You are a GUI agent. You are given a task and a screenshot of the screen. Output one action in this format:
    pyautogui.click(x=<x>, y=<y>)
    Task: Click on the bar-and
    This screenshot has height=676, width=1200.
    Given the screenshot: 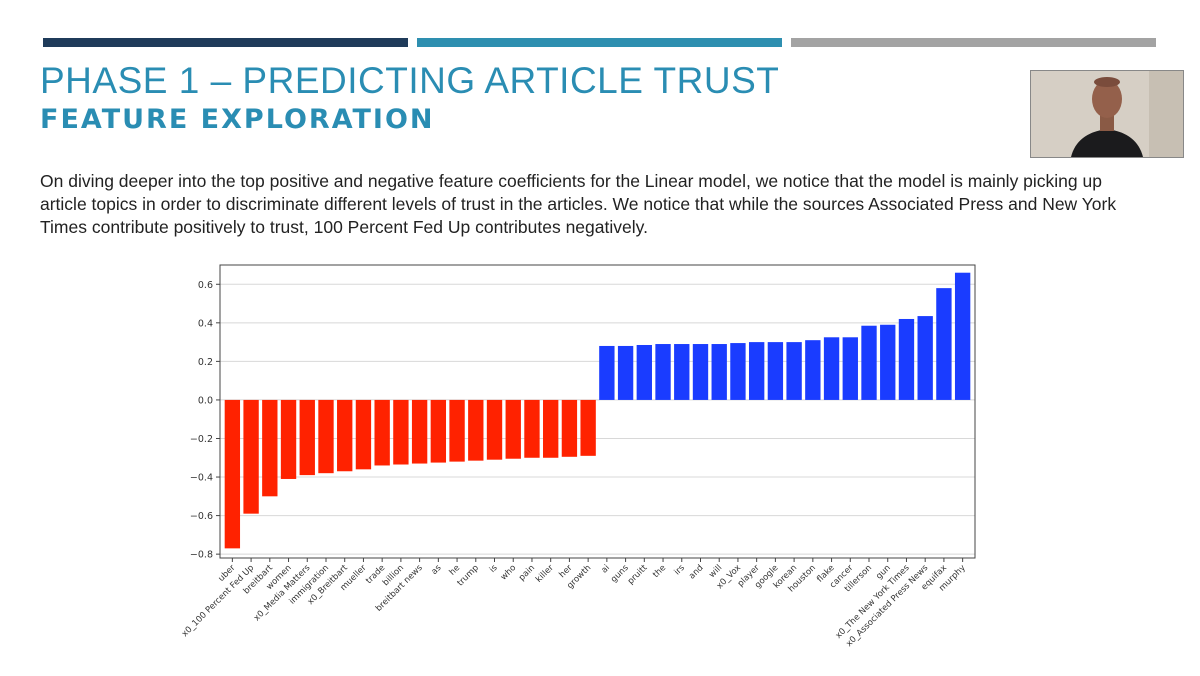 What is the action you would take?
    pyautogui.click(x=700, y=372)
    